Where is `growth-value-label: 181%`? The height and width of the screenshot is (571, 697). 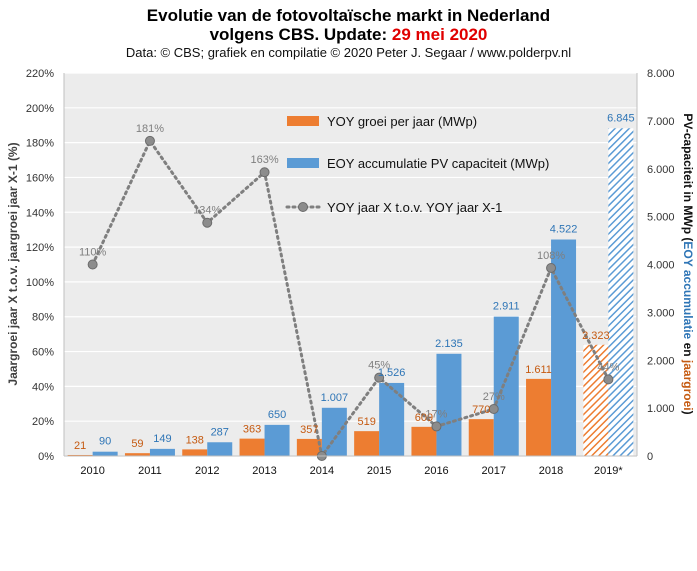
growth-value-label: 181% is located at coordinates (150, 129).